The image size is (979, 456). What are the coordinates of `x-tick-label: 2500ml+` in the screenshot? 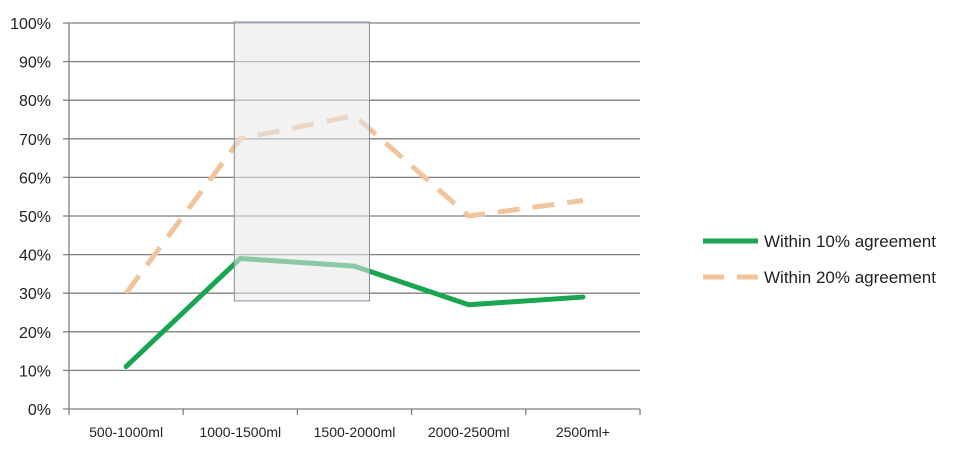 It's located at (583, 432).